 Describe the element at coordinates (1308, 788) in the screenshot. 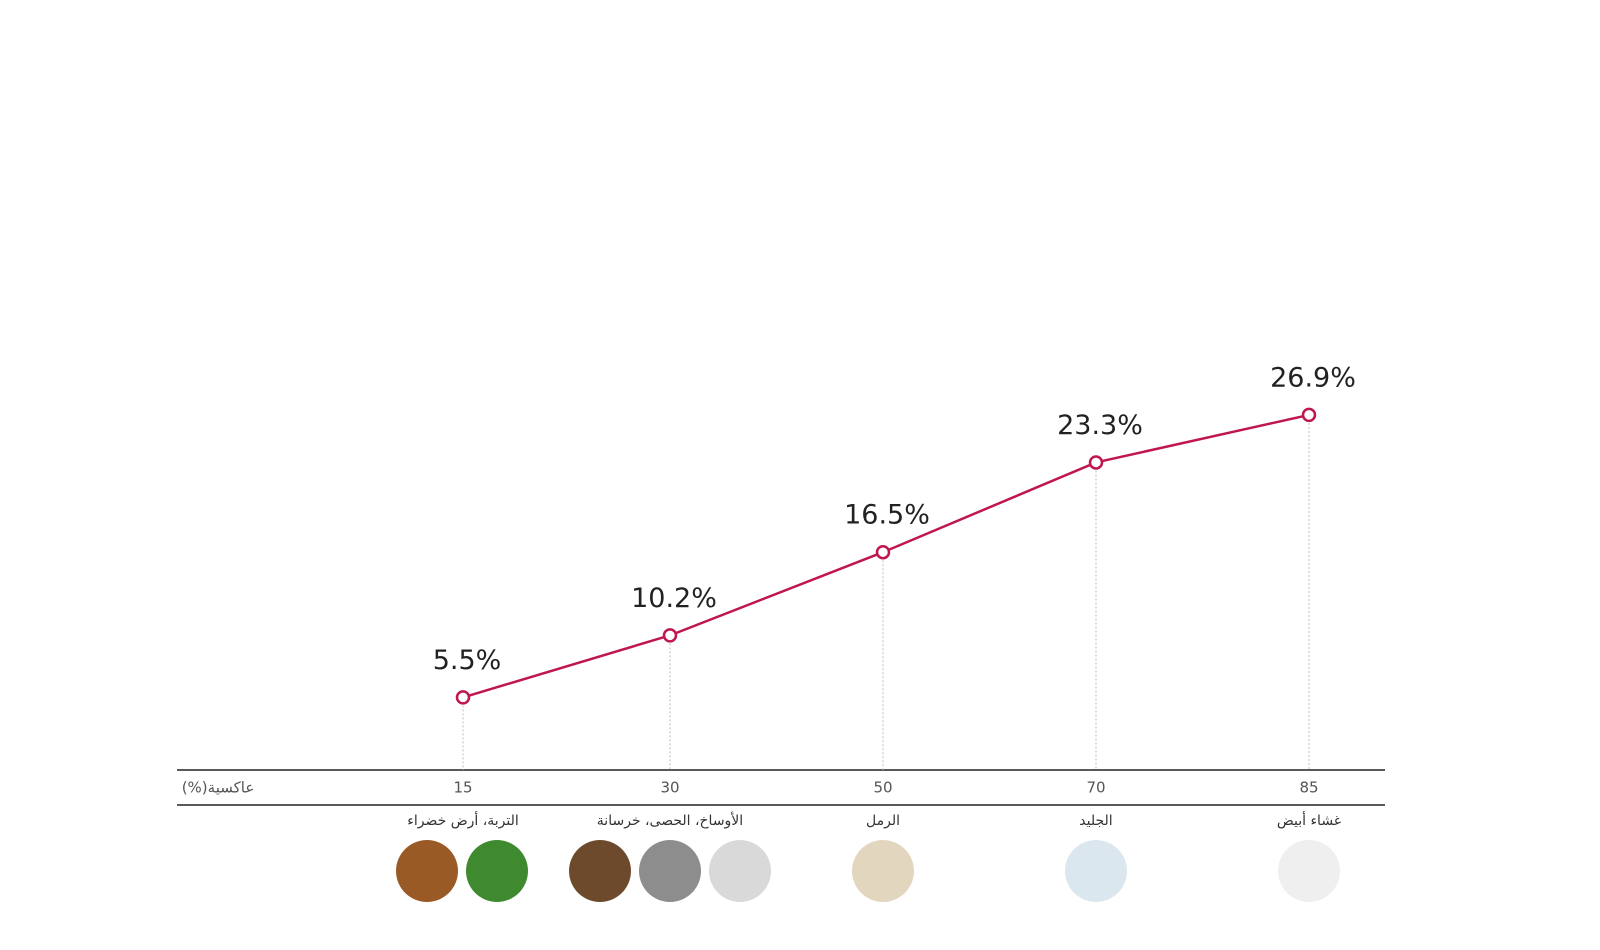

I see `x-tick-label: 85` at that location.